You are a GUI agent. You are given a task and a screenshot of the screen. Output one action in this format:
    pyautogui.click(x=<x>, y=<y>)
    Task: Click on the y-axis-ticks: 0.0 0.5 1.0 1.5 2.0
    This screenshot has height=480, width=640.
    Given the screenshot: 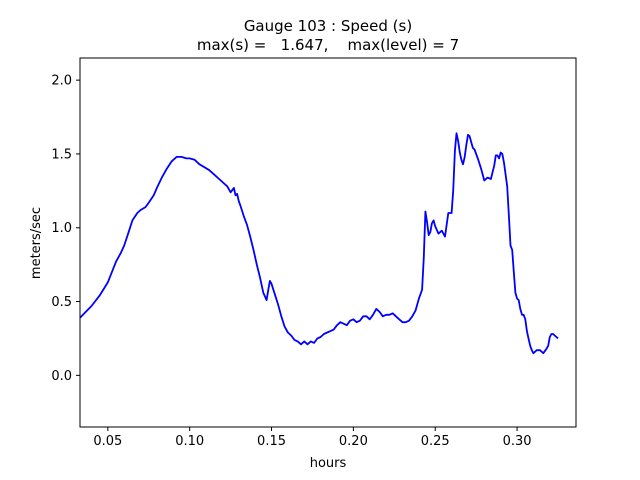 What is the action you would take?
    pyautogui.click(x=65, y=229)
    